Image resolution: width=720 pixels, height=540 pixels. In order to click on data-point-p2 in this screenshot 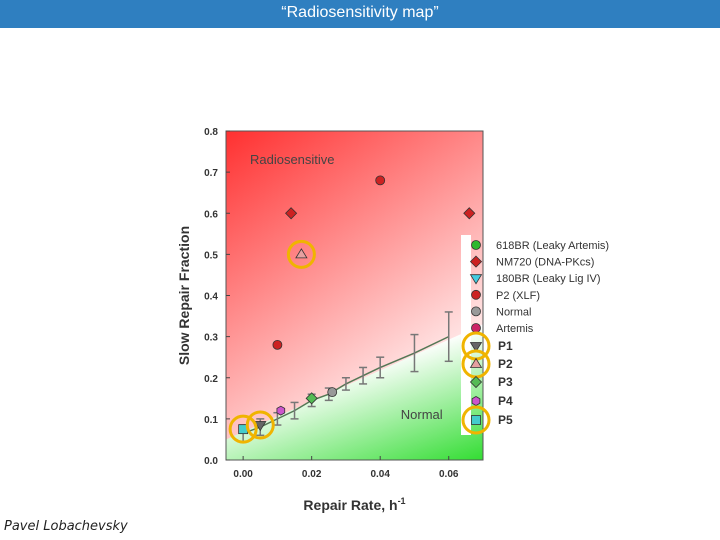, I will do `click(301, 253)`.